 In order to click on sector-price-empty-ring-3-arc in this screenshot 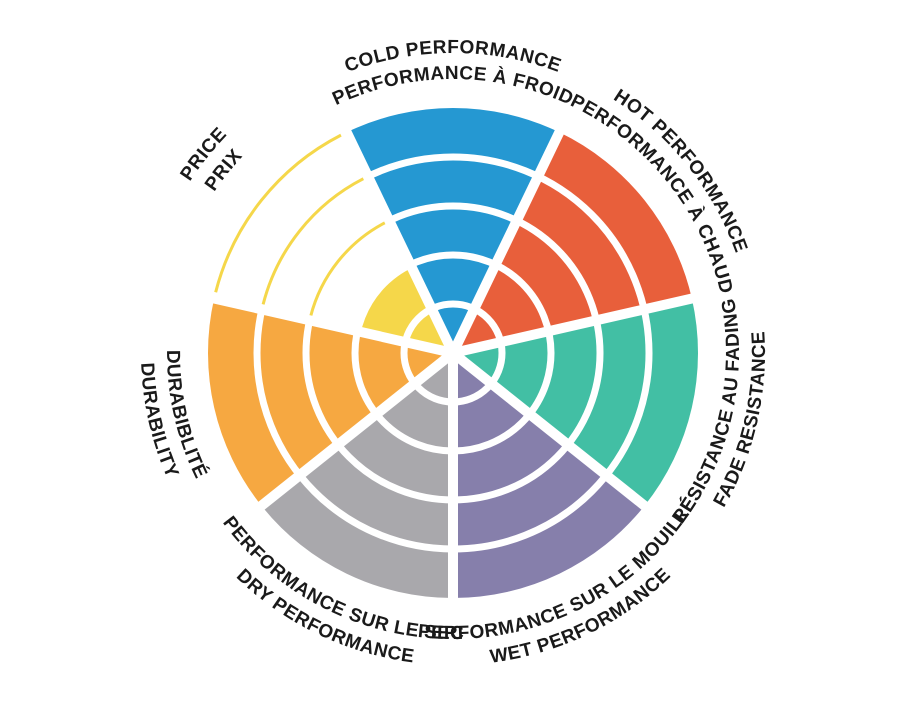, I will do `click(348, 268)`.